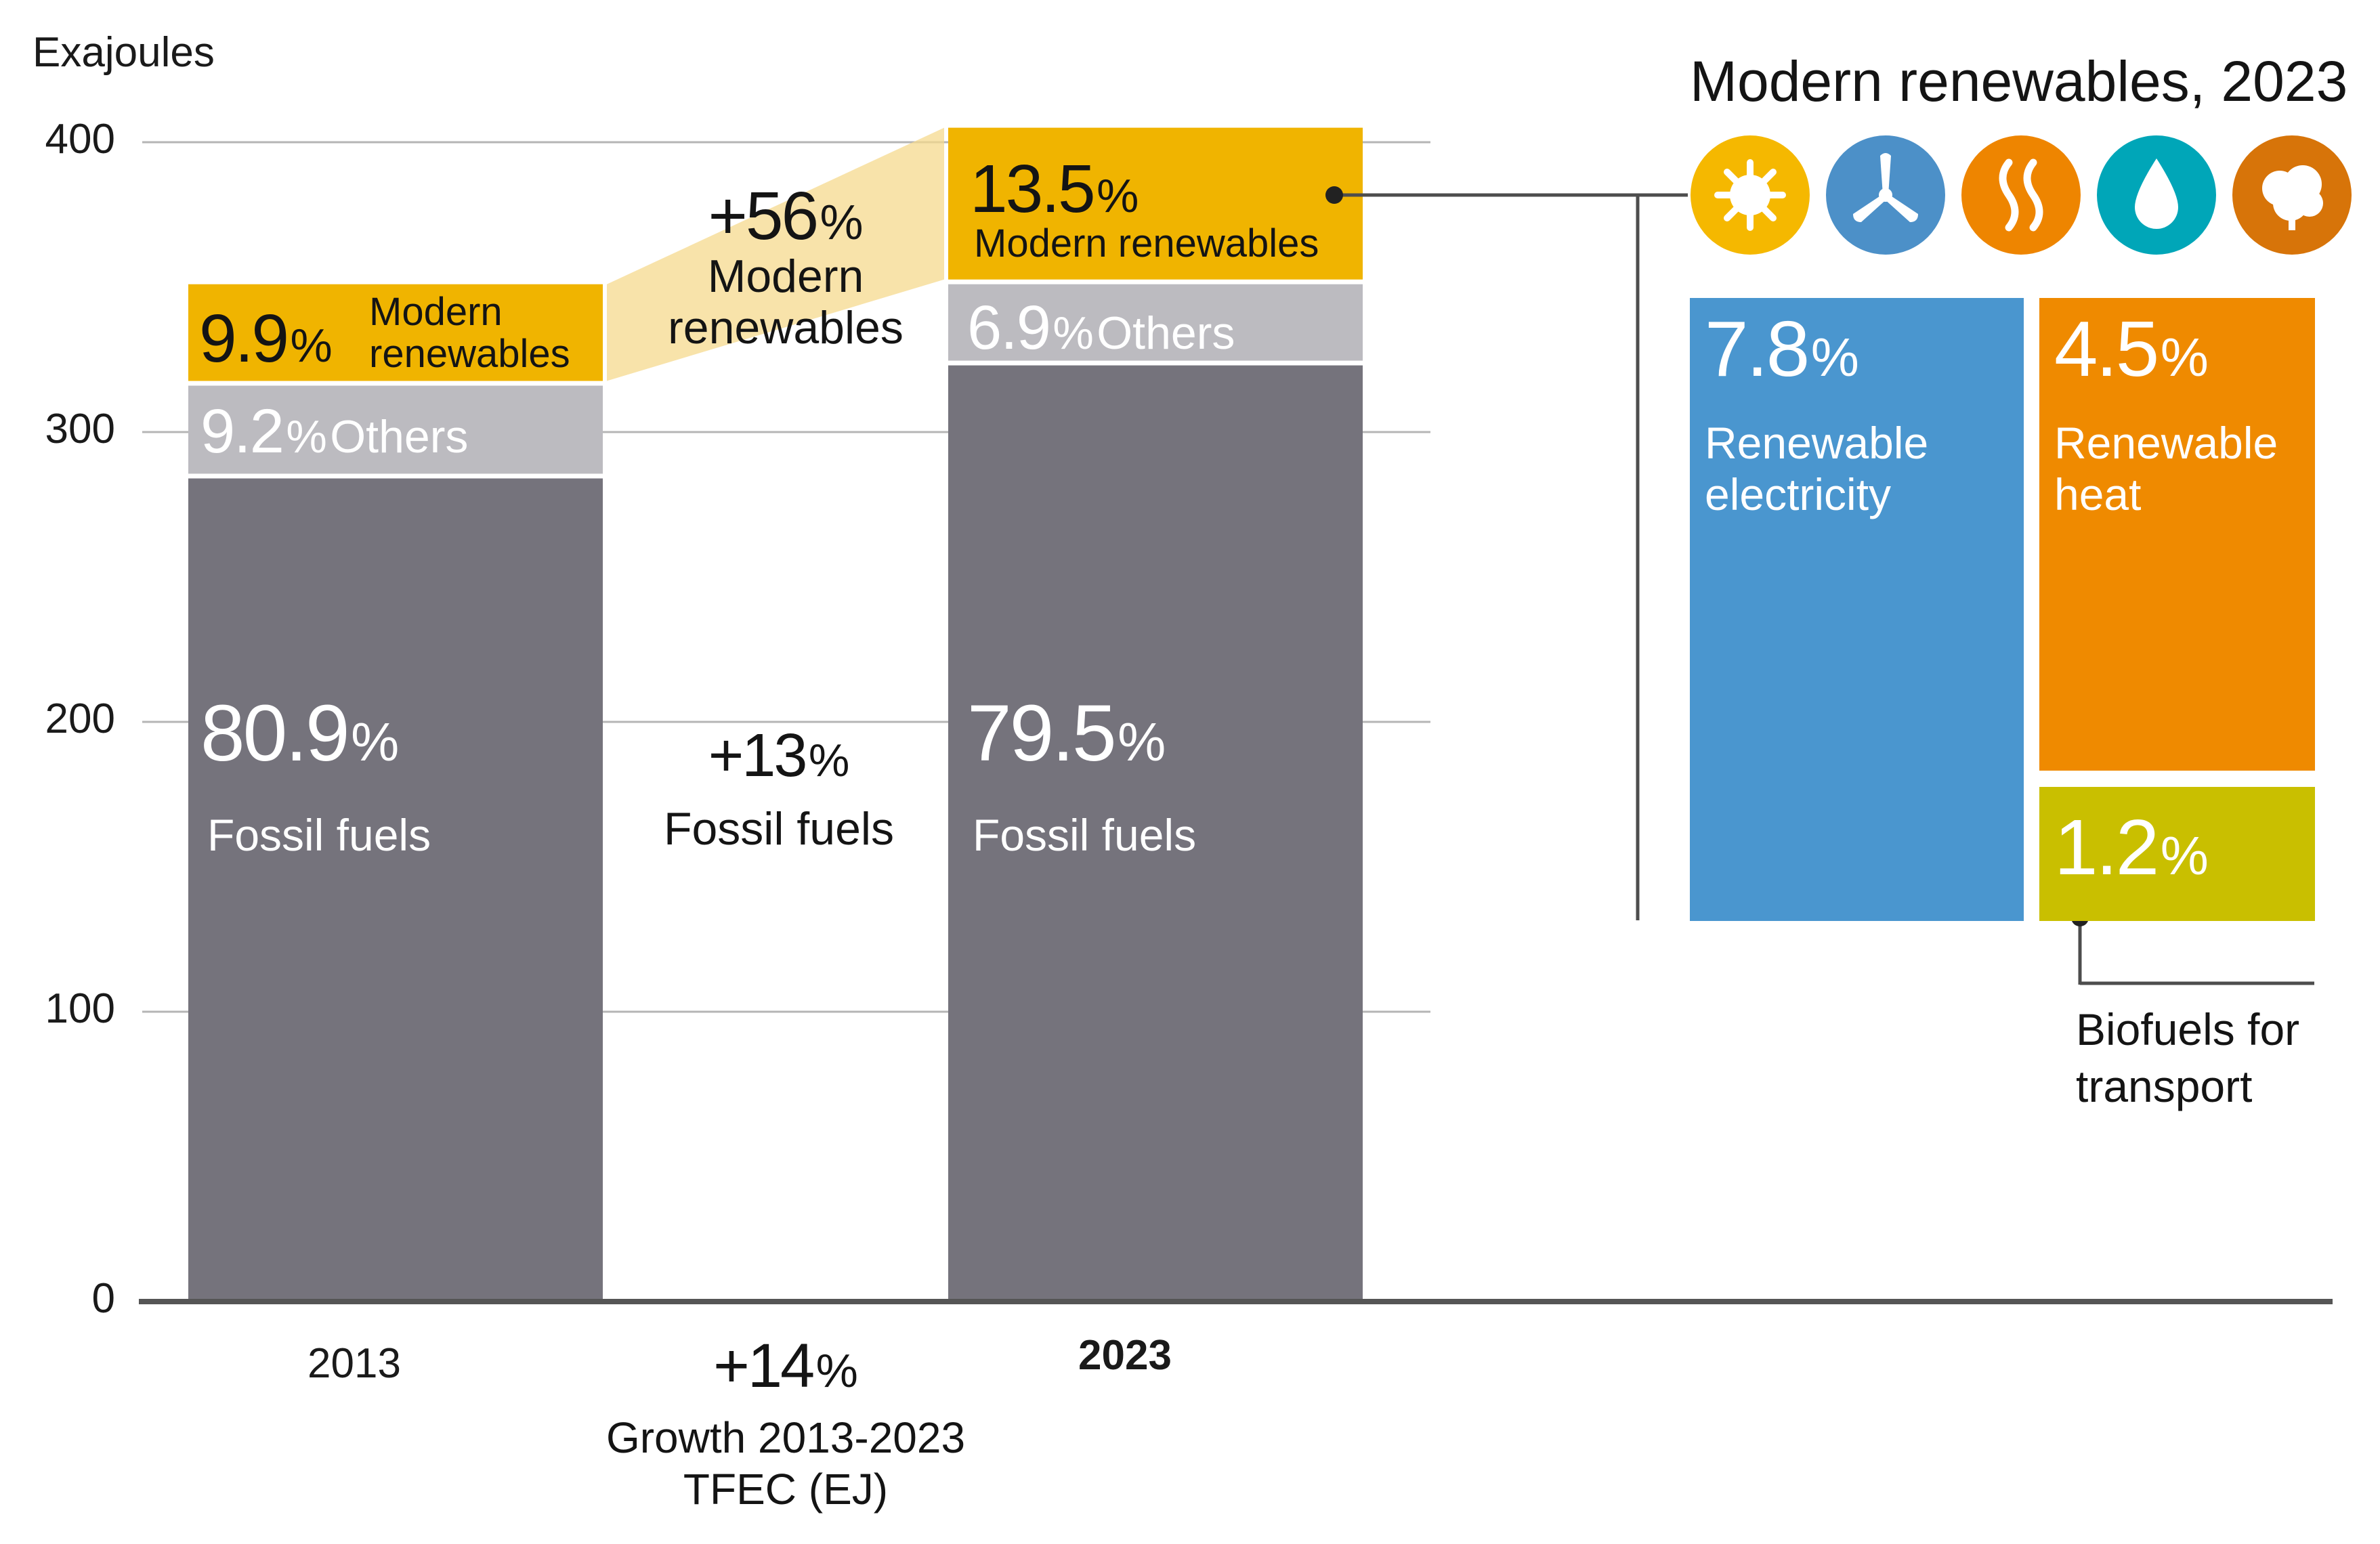  Describe the element at coordinates (80, 1008) in the screenshot. I see `y-tick-100: 100` at that location.